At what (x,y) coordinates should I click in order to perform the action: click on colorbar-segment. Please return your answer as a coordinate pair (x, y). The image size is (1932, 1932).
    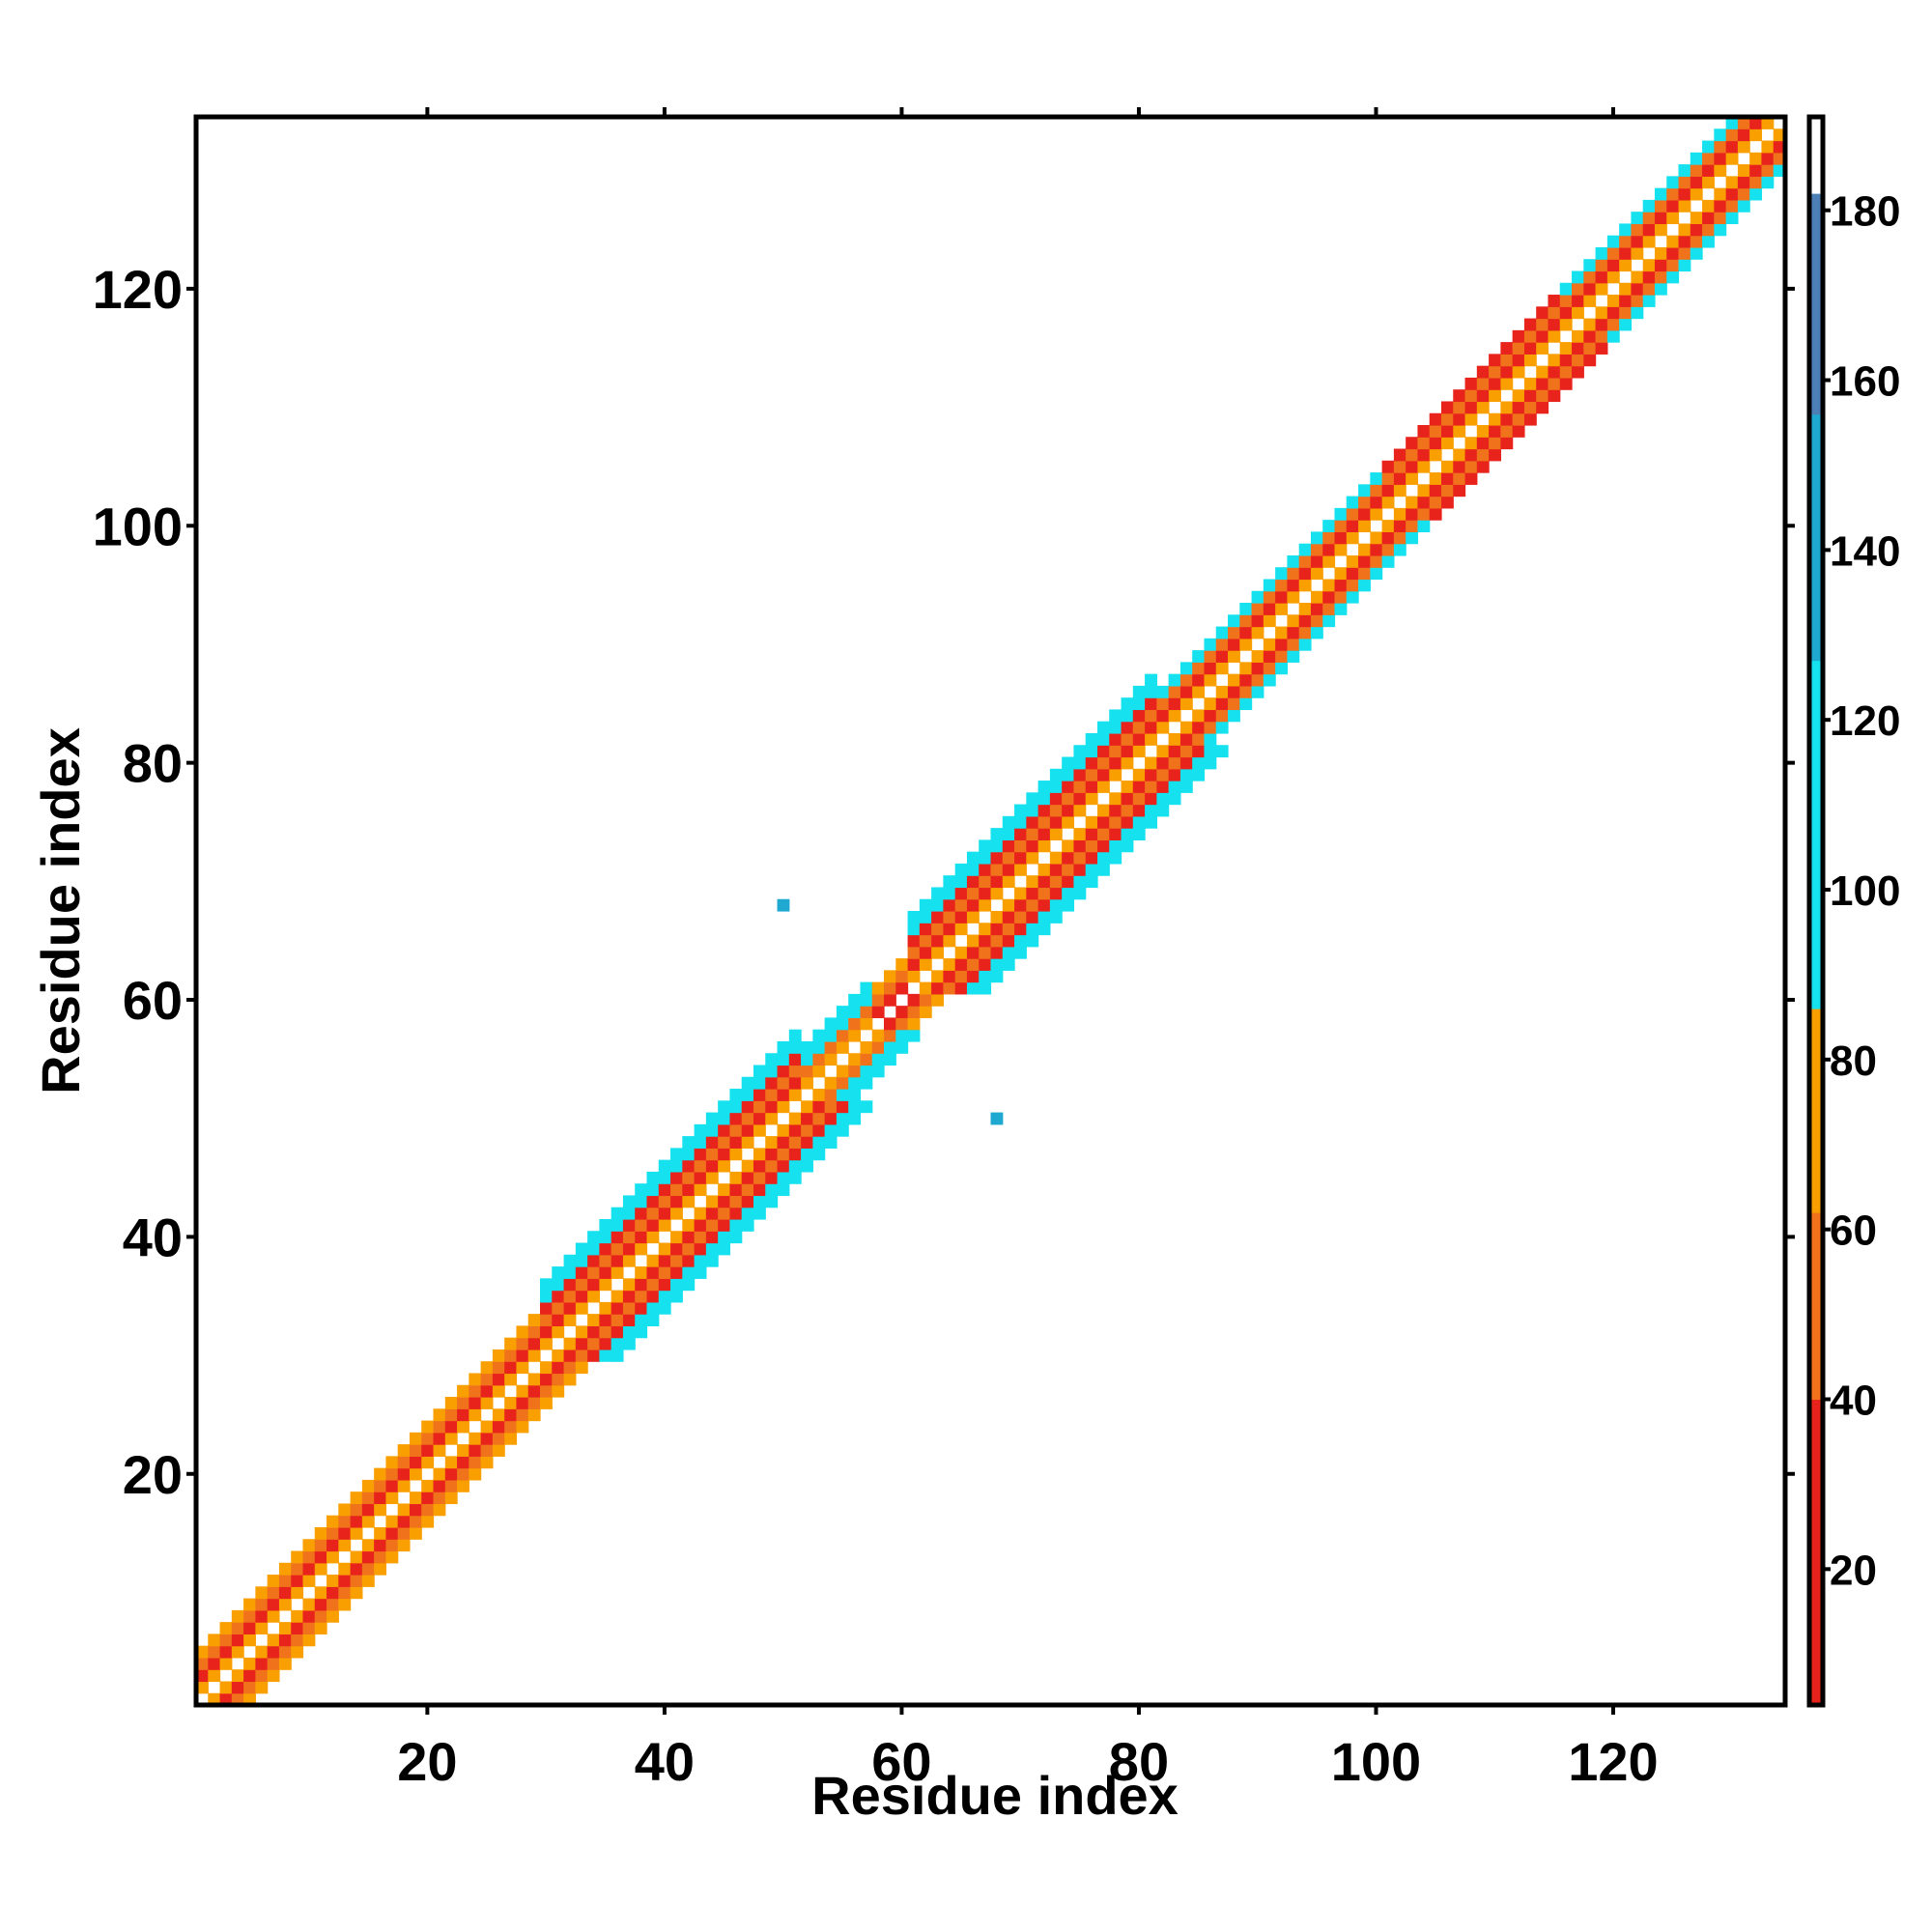
    Looking at the image, I should click on (1816, 537).